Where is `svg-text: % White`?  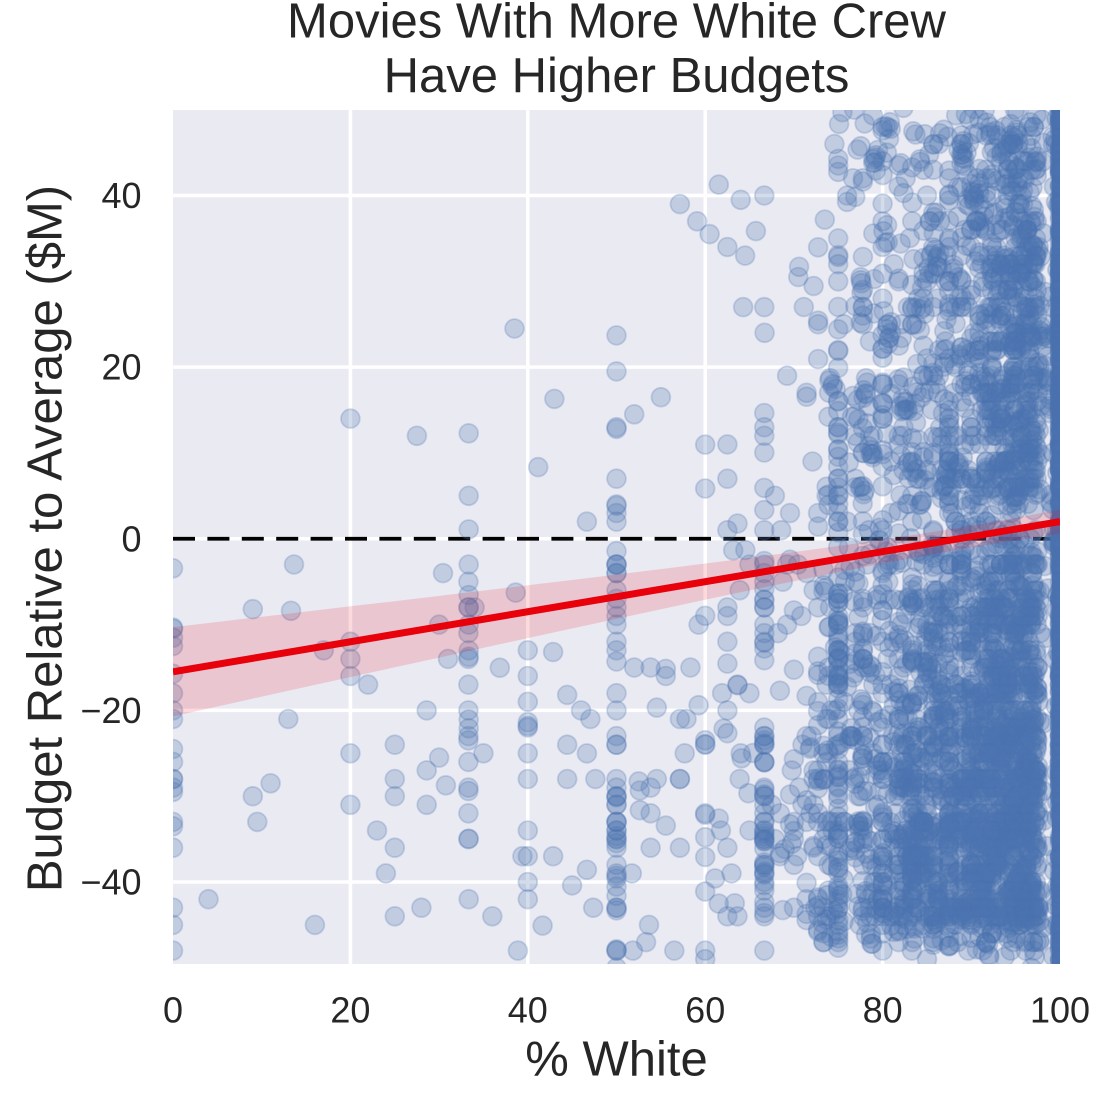 svg-text: % White is located at coordinates (616, 1060).